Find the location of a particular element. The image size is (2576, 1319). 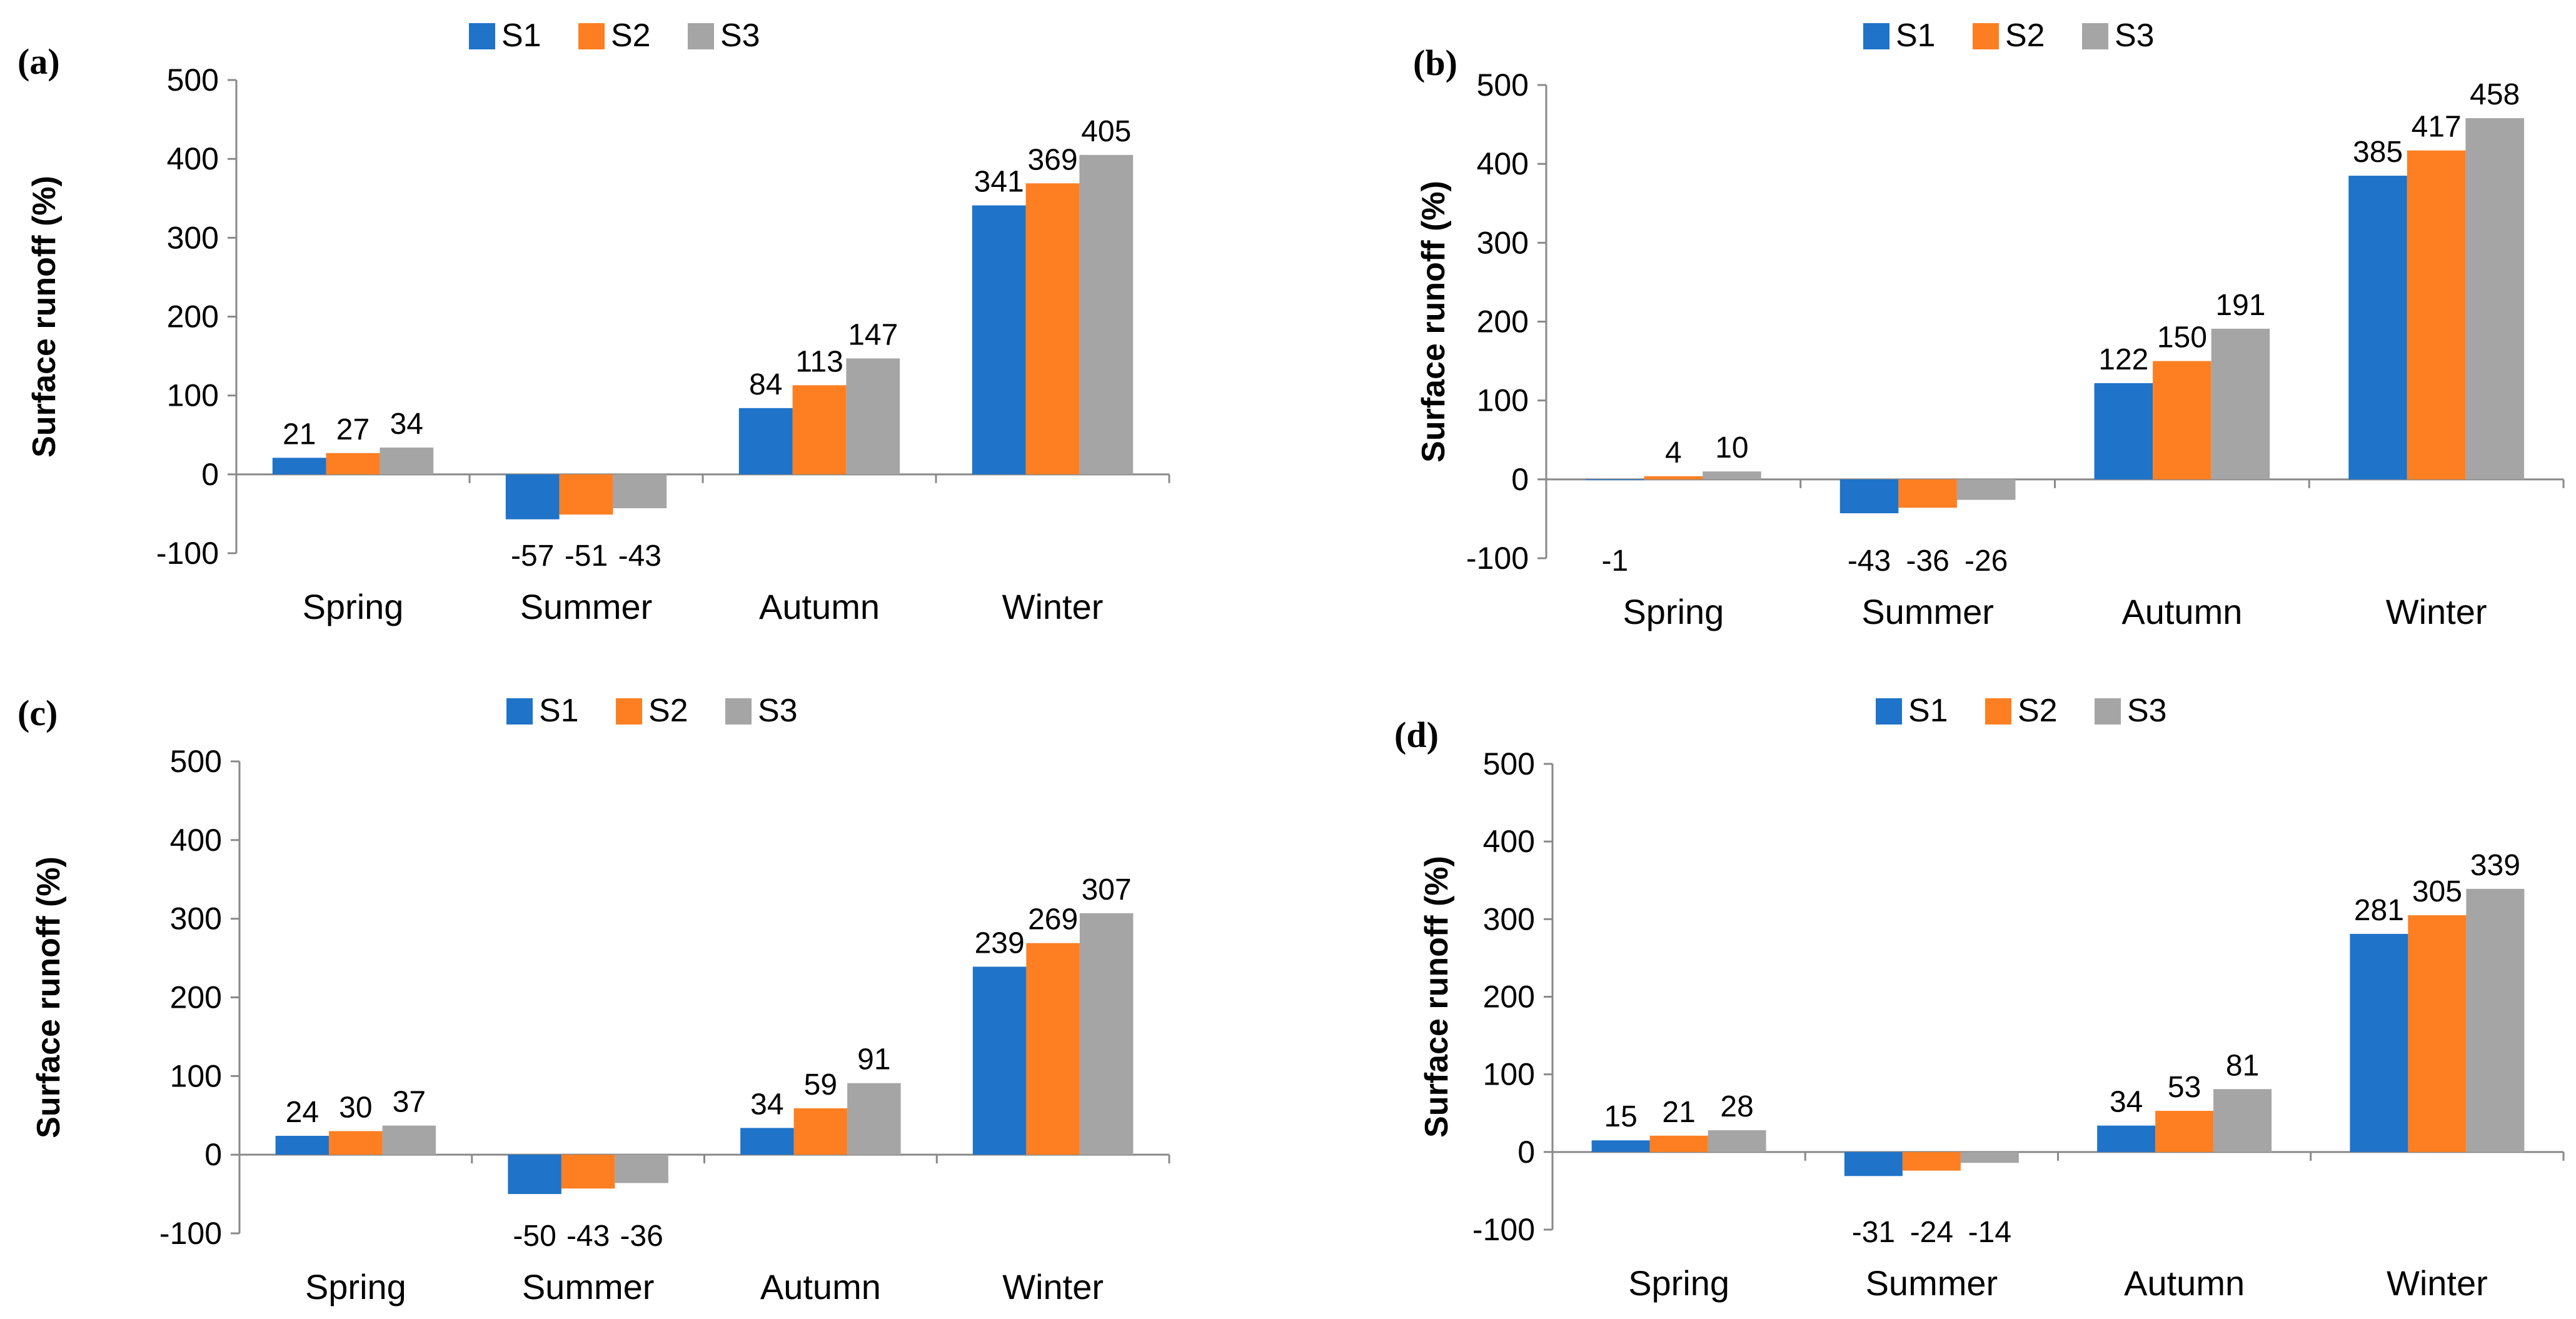

data-label: 369 is located at coordinates (1052, 159).